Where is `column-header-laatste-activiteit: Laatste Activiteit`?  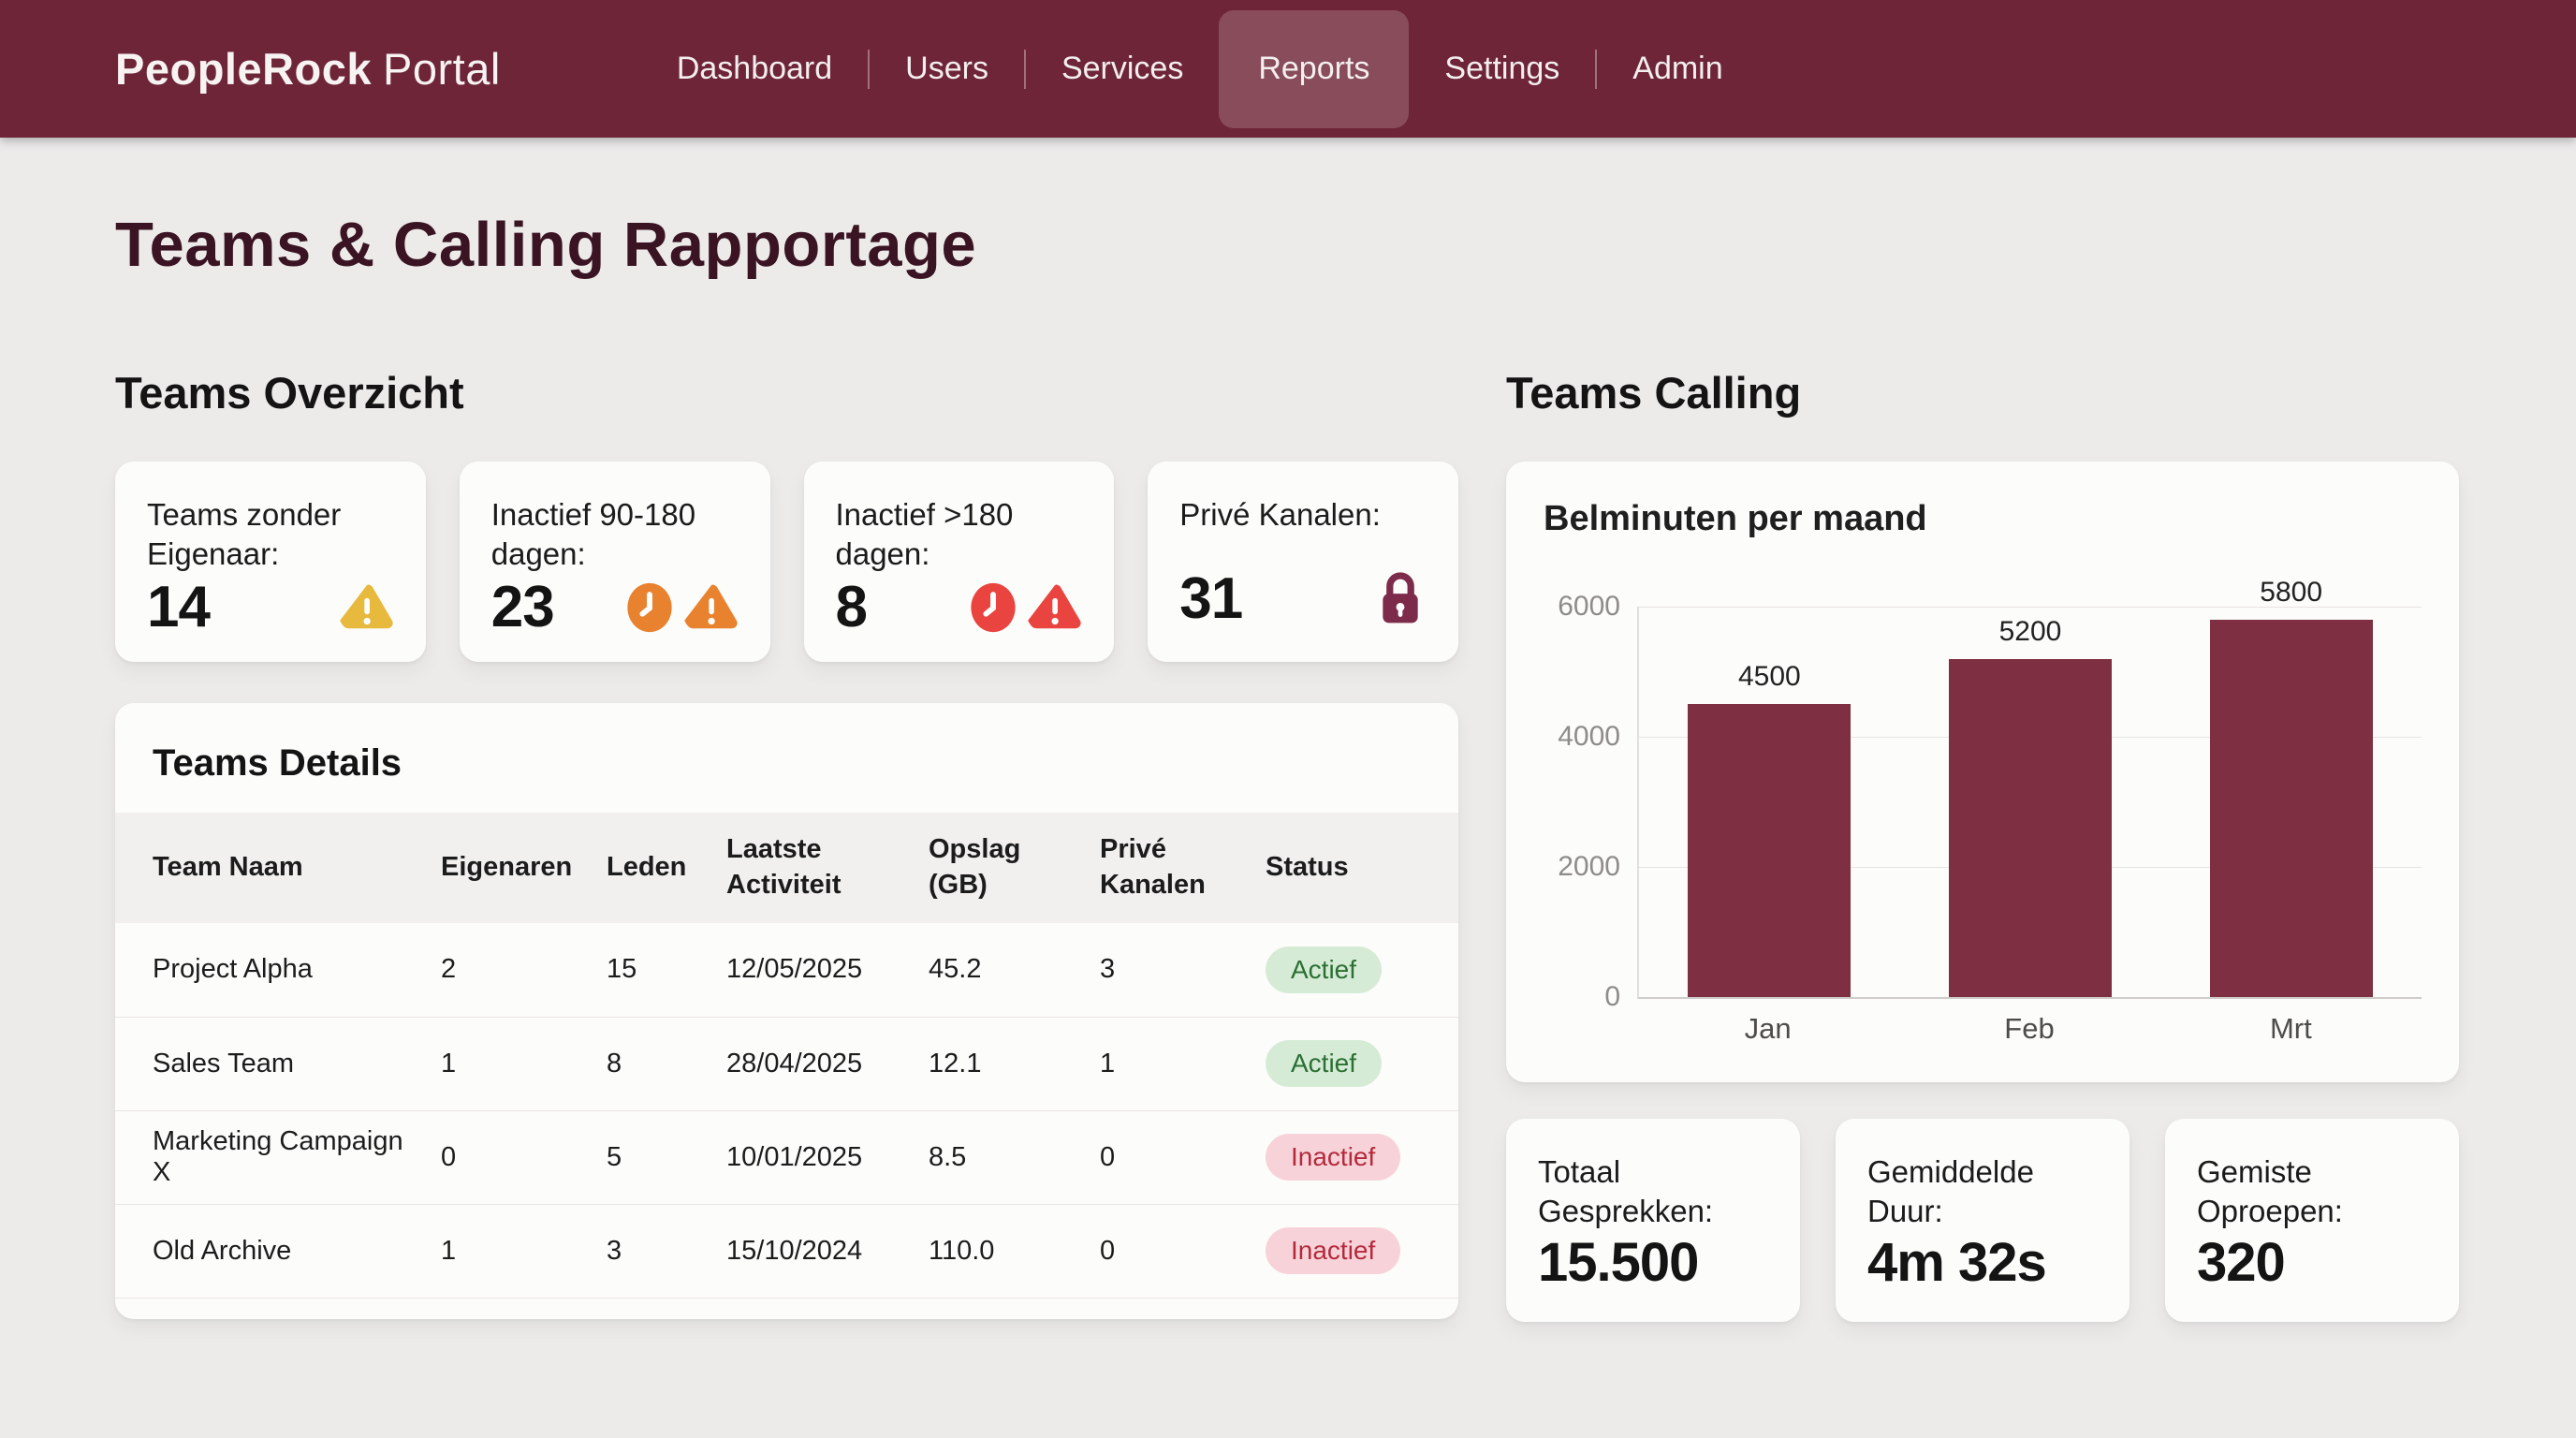 column-header-laatste-activiteit: Laatste Activiteit is located at coordinates (827, 868).